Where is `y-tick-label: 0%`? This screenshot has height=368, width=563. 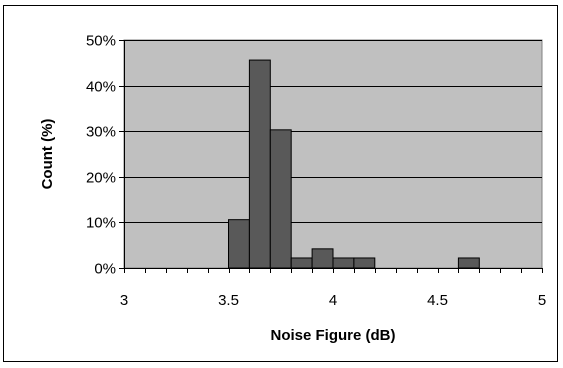 y-tick-label: 0% is located at coordinates (105, 269).